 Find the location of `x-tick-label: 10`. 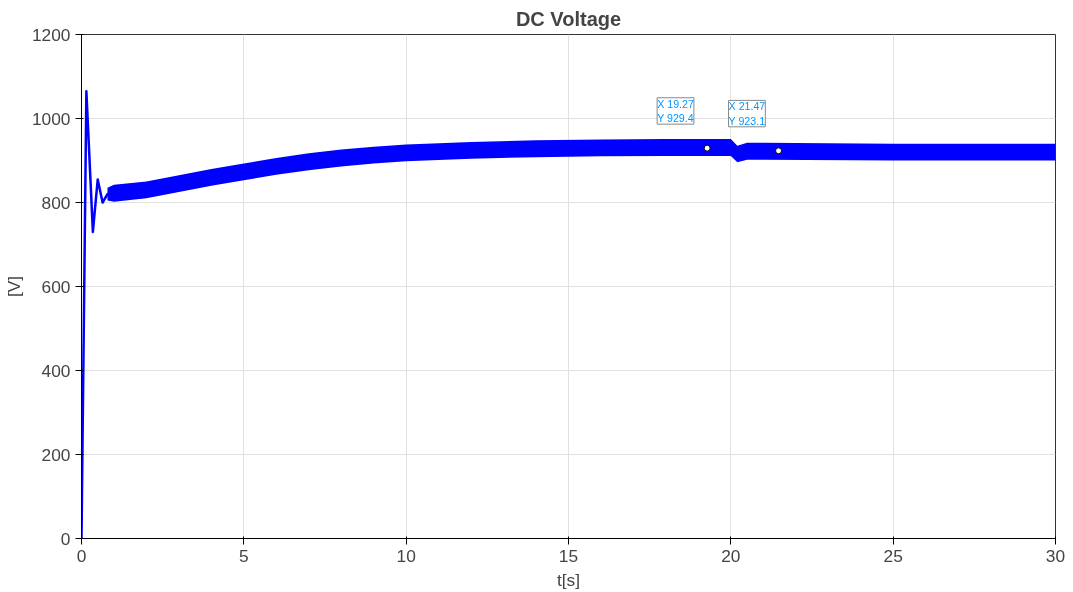

x-tick-label: 10 is located at coordinates (406, 555).